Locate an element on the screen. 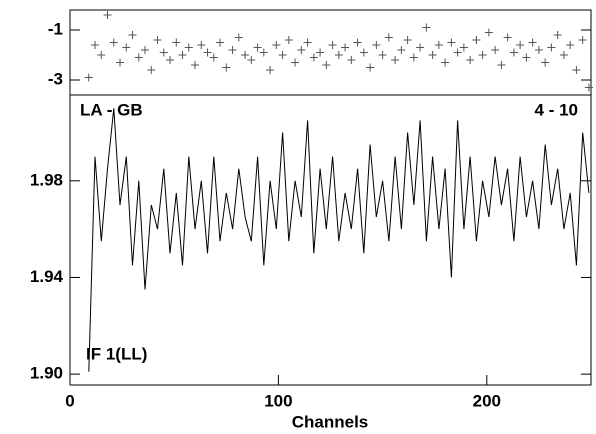 This screenshot has height=434, width=596. y-tick-label: 1.90 is located at coordinates (46, 373).